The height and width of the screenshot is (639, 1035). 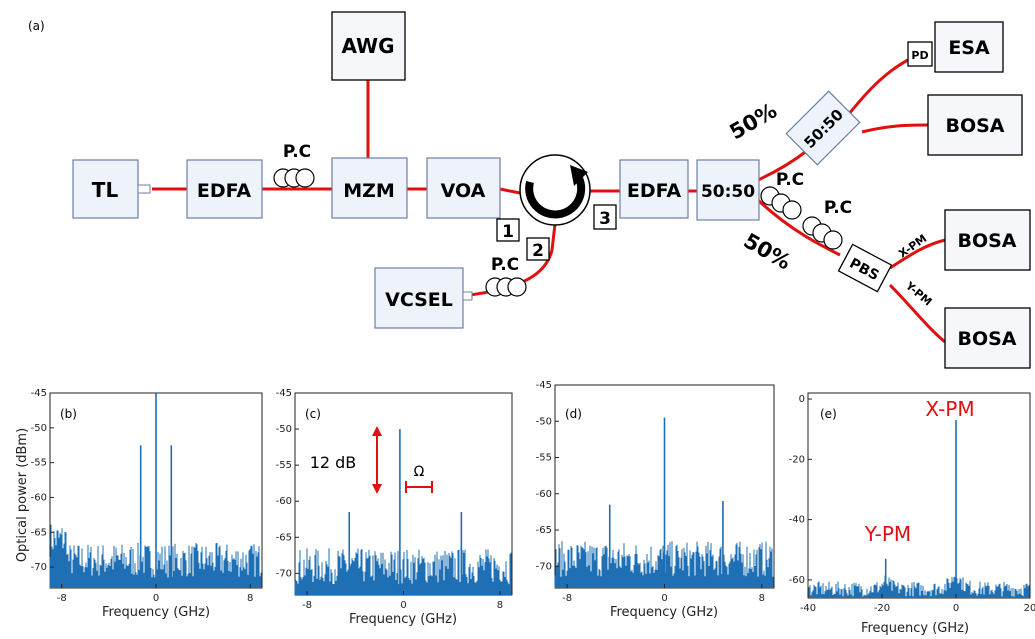 I want to click on port3-label: 3, so click(x=605, y=219).